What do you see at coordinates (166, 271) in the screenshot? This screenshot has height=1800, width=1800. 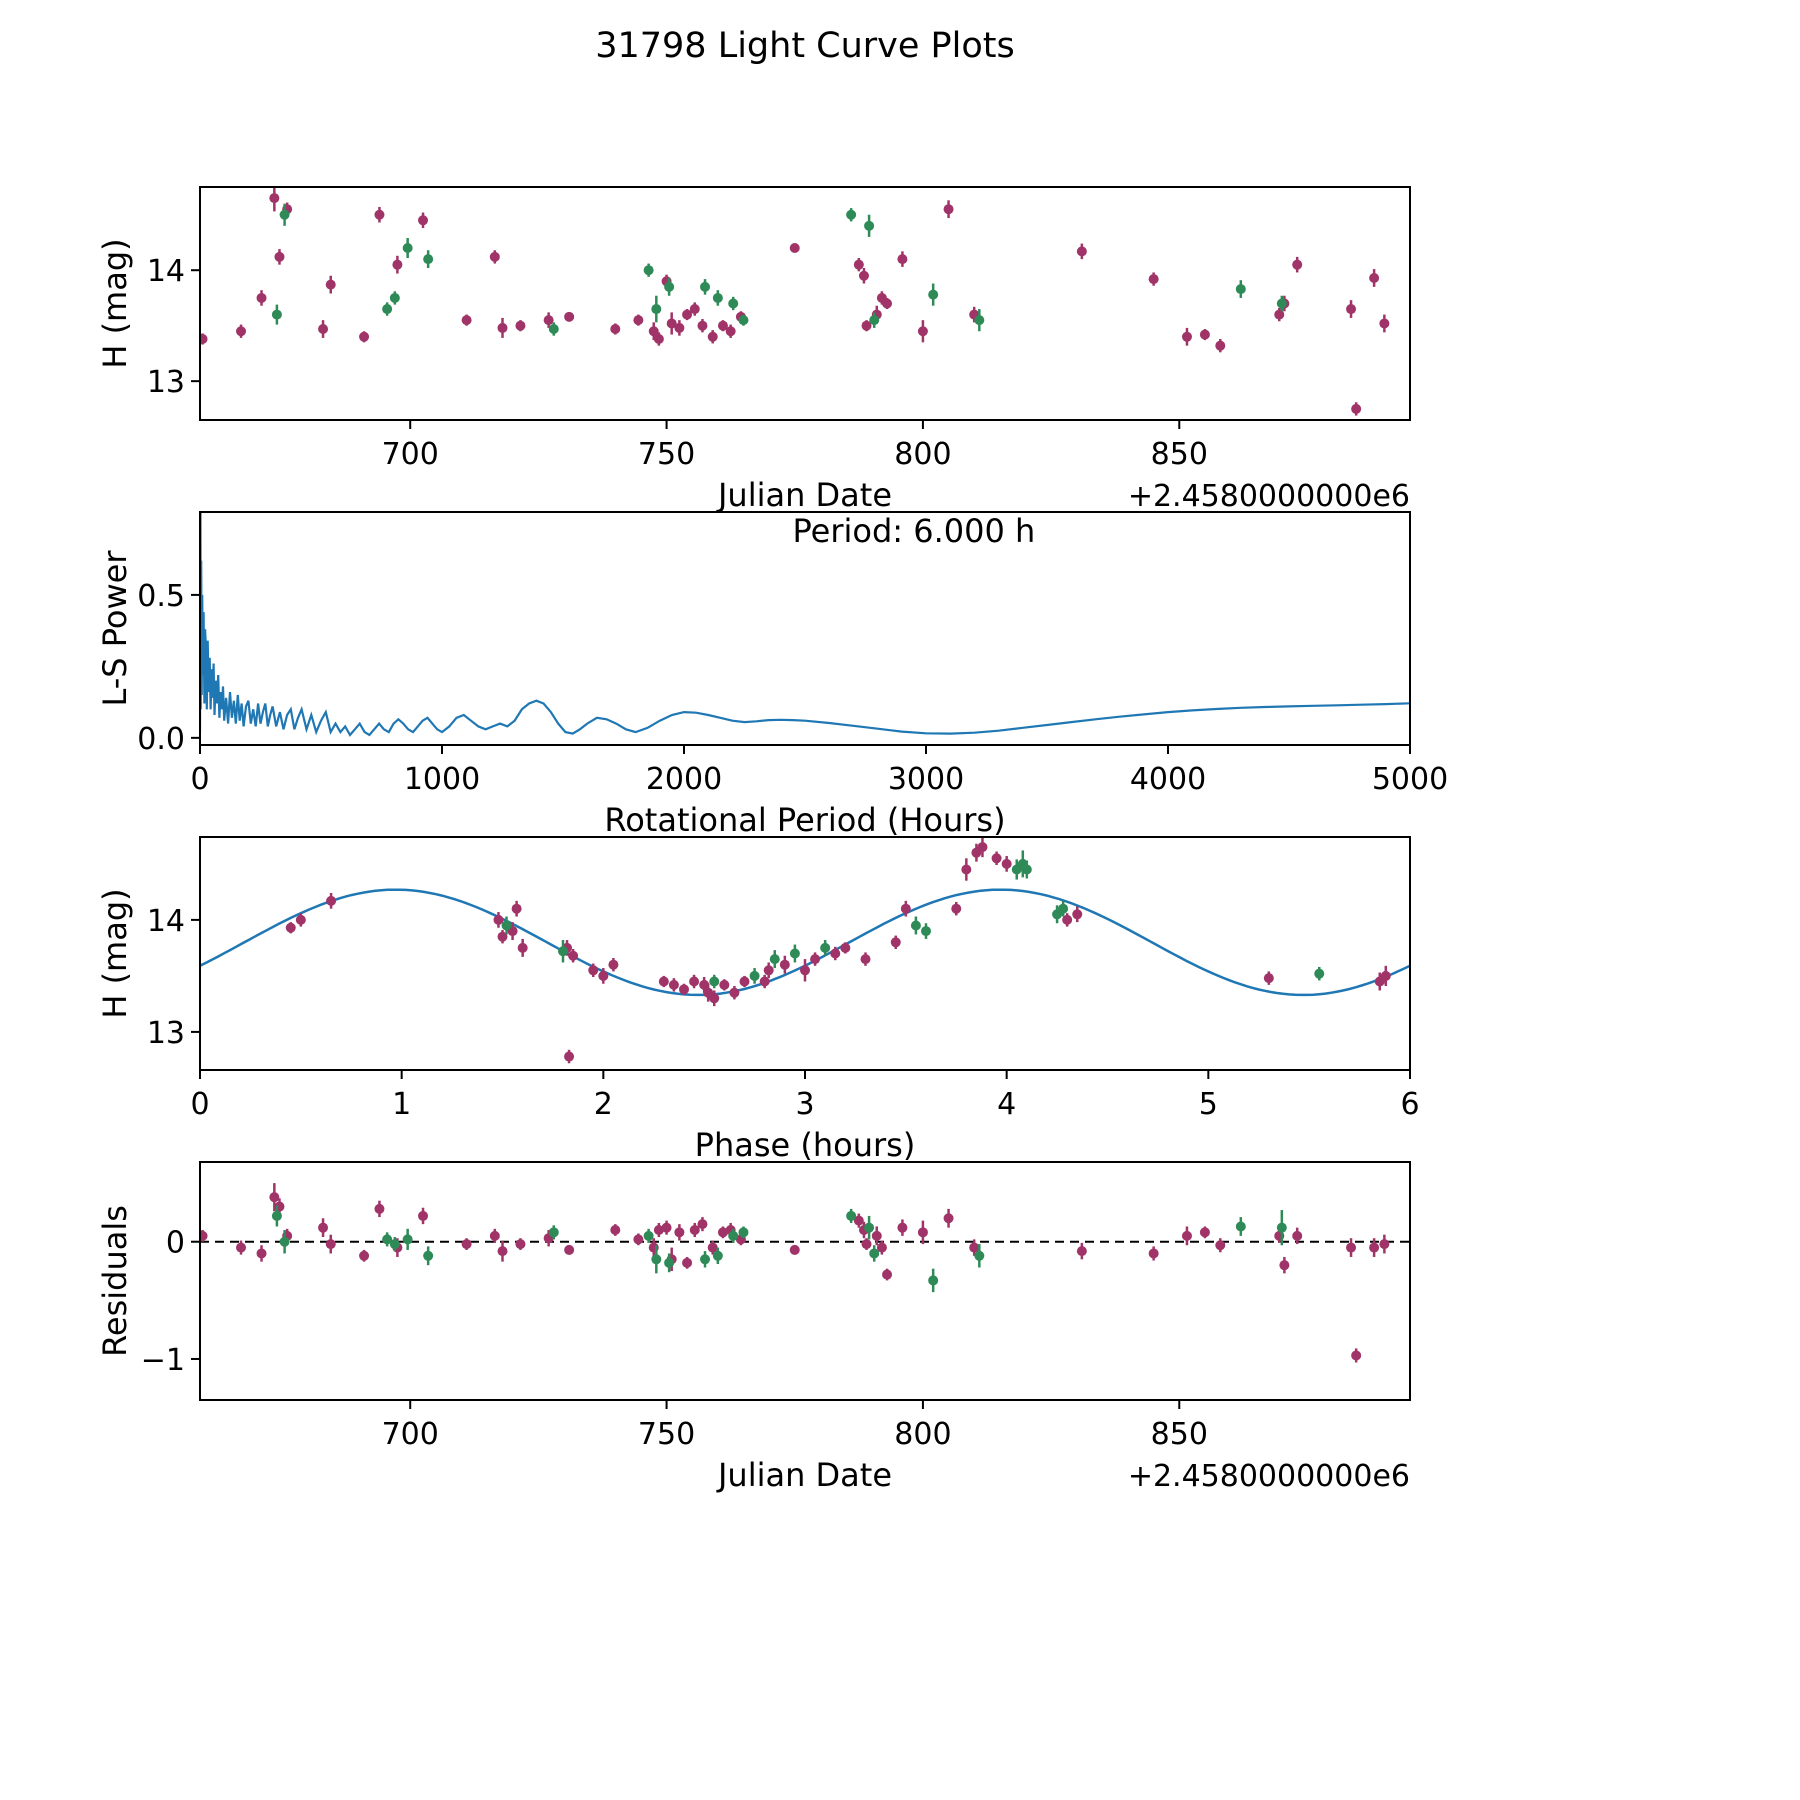 I see `y-tick-label: 14` at bounding box center [166, 271].